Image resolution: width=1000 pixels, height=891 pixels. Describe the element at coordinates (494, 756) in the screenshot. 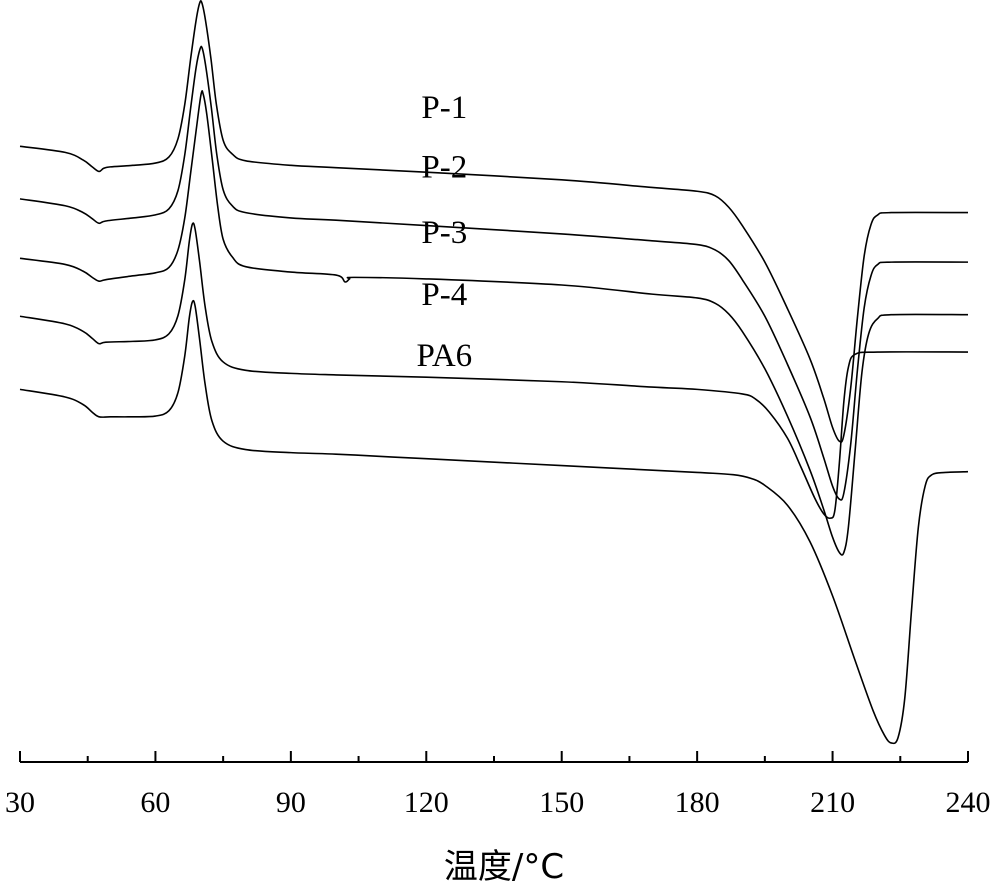

I see `x-ticks-group` at that location.